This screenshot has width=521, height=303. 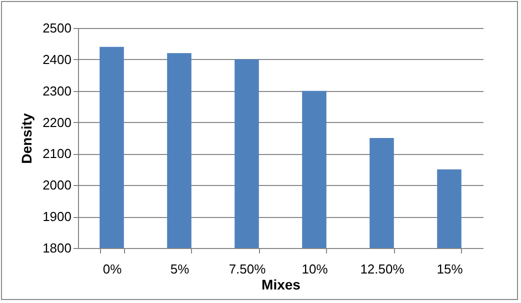 I want to click on y-tick-label: 2100, so click(x=57, y=154).